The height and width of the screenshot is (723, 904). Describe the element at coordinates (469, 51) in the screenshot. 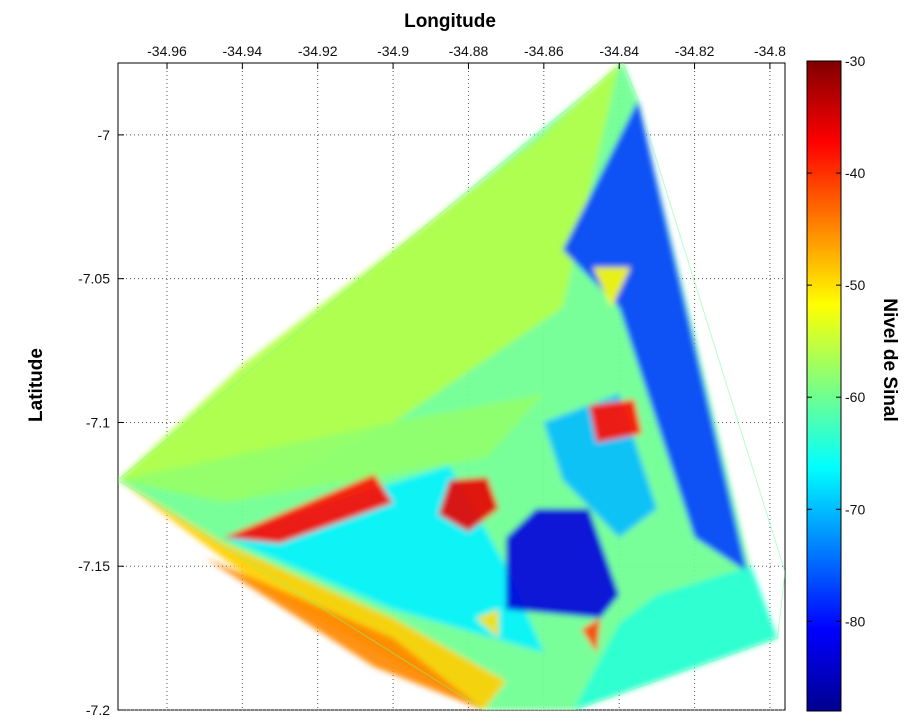

I see `x-tick-label: -34.88` at that location.